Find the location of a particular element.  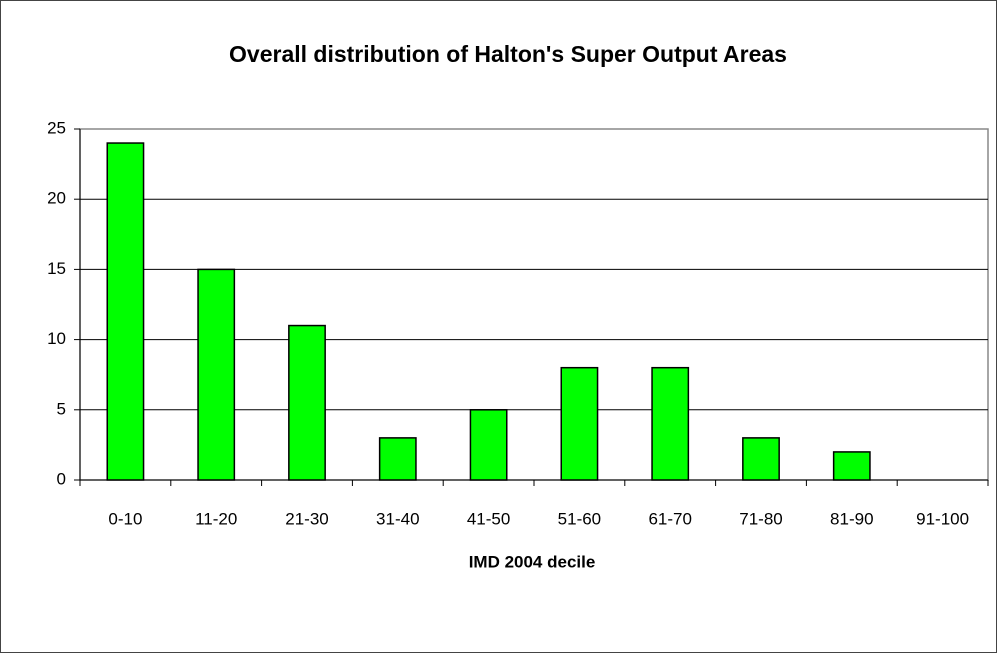

x-tick-label: 41-50 is located at coordinates (488, 518).